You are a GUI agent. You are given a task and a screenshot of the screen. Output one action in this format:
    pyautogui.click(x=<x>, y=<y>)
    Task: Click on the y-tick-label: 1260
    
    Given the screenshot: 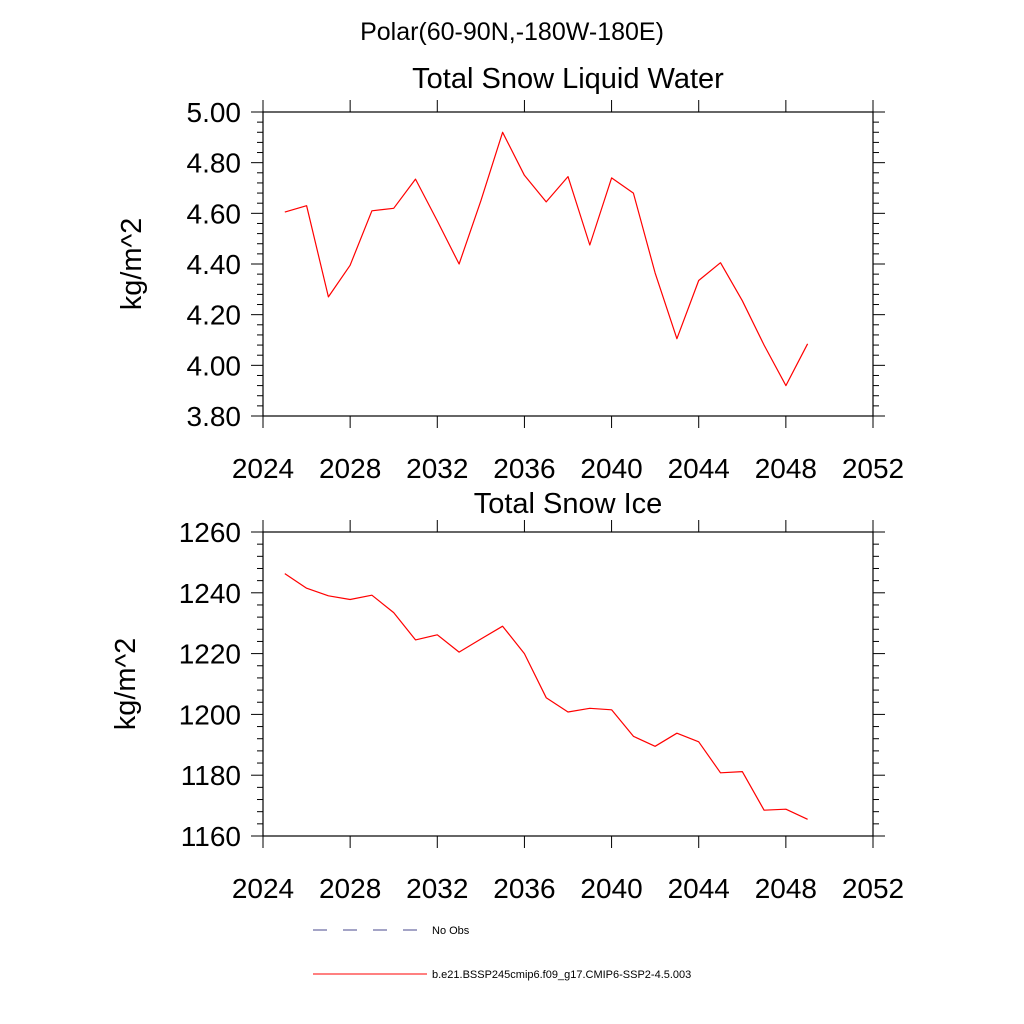 What is the action you would take?
    pyautogui.click(x=210, y=532)
    